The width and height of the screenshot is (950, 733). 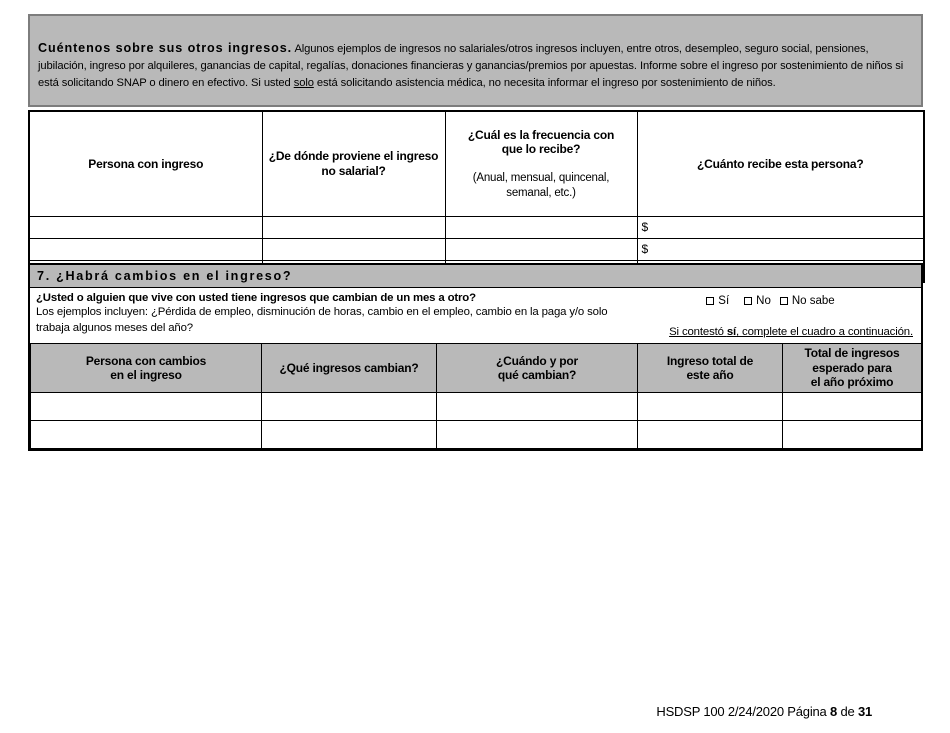 I want to click on footer-of-word: de, so click(x=847, y=711).